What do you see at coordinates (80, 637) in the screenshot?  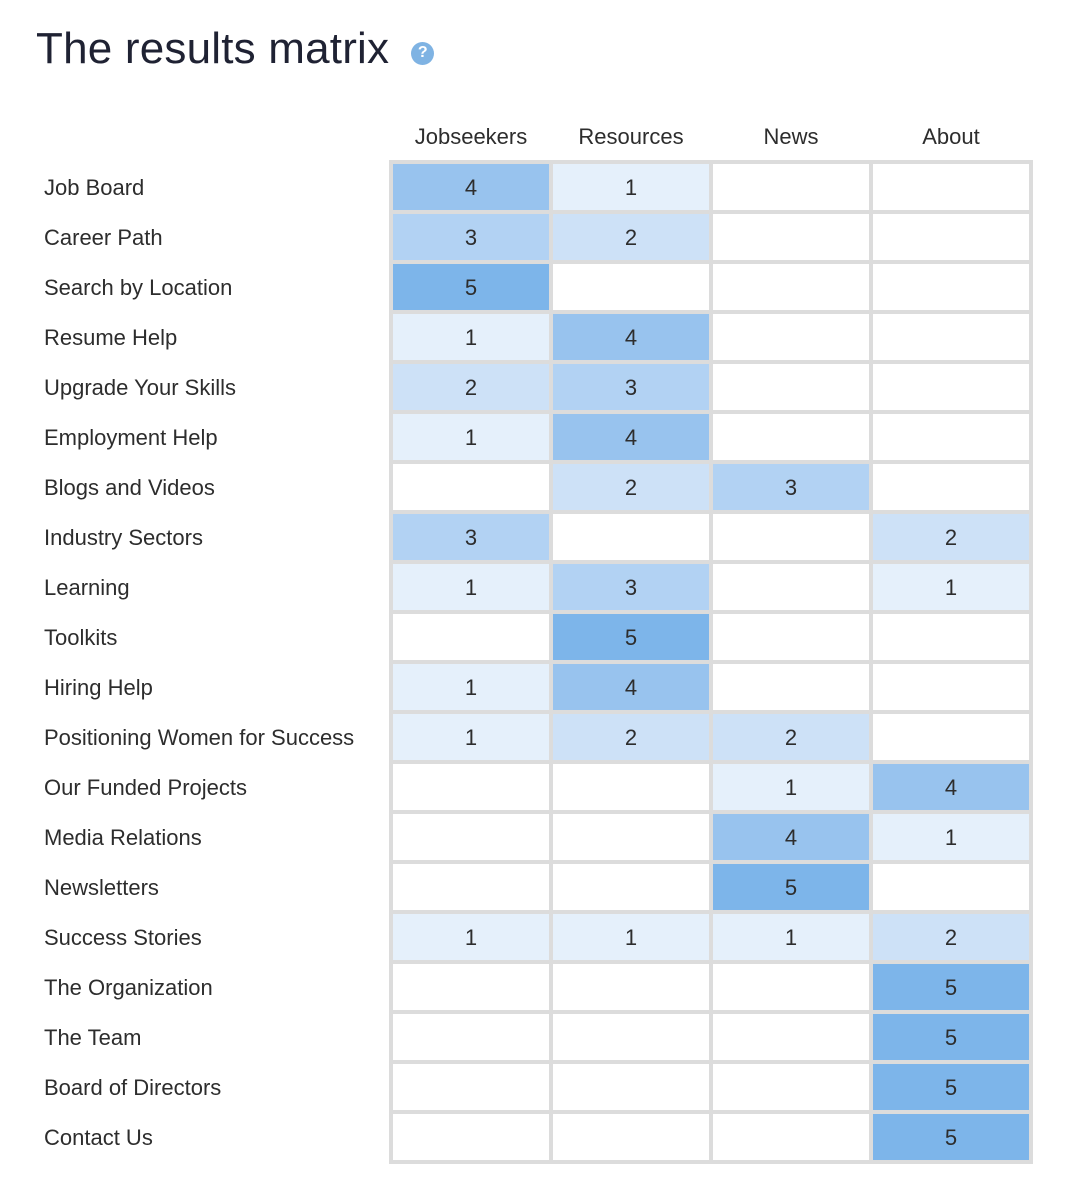 I see `row-label: Toolkits` at bounding box center [80, 637].